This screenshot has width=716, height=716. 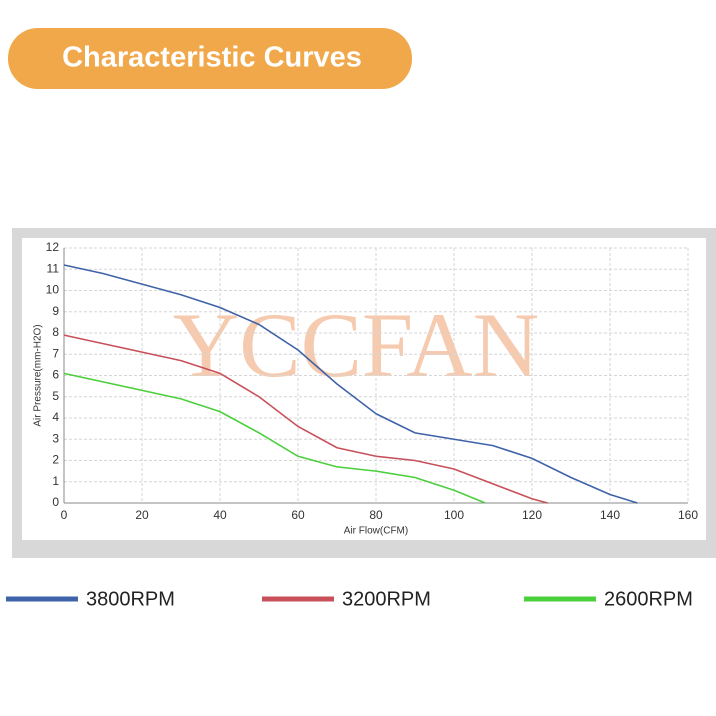 I want to click on y-tick-label: 10, so click(x=53, y=290).